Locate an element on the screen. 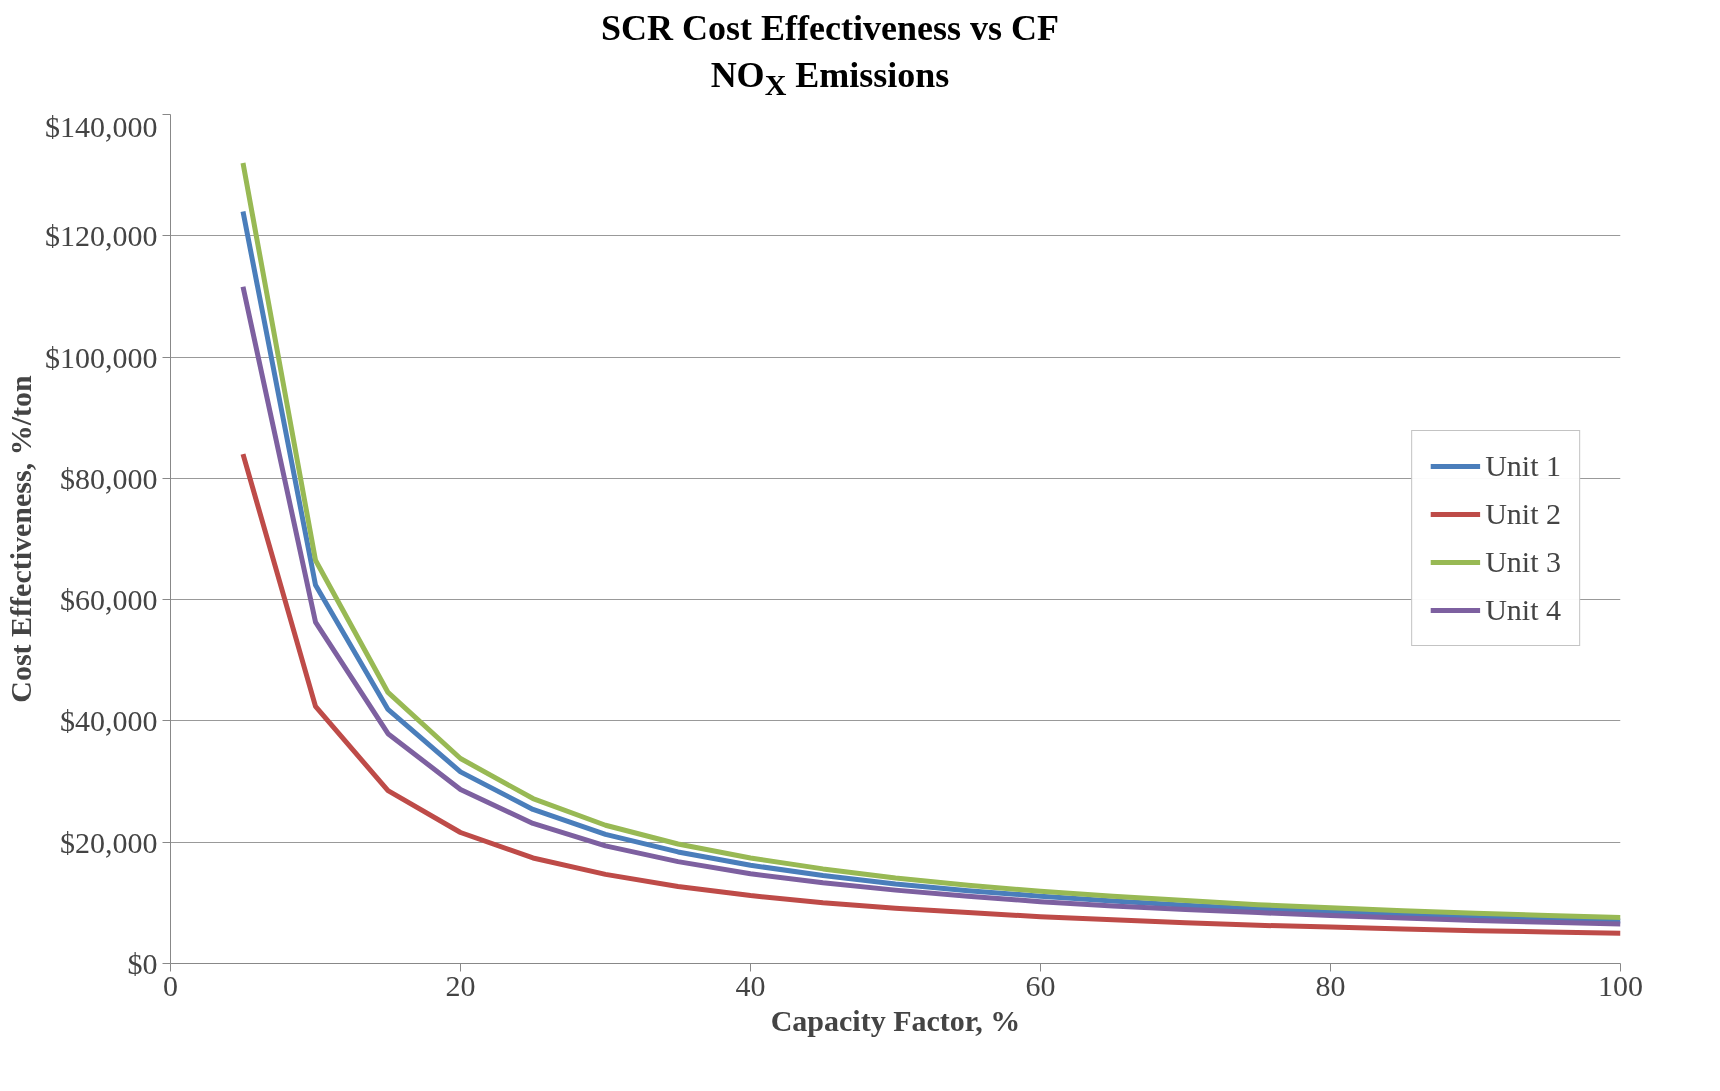 This screenshot has width=1720, height=1091. y-tick-label: $60,000 is located at coordinates (109, 600).